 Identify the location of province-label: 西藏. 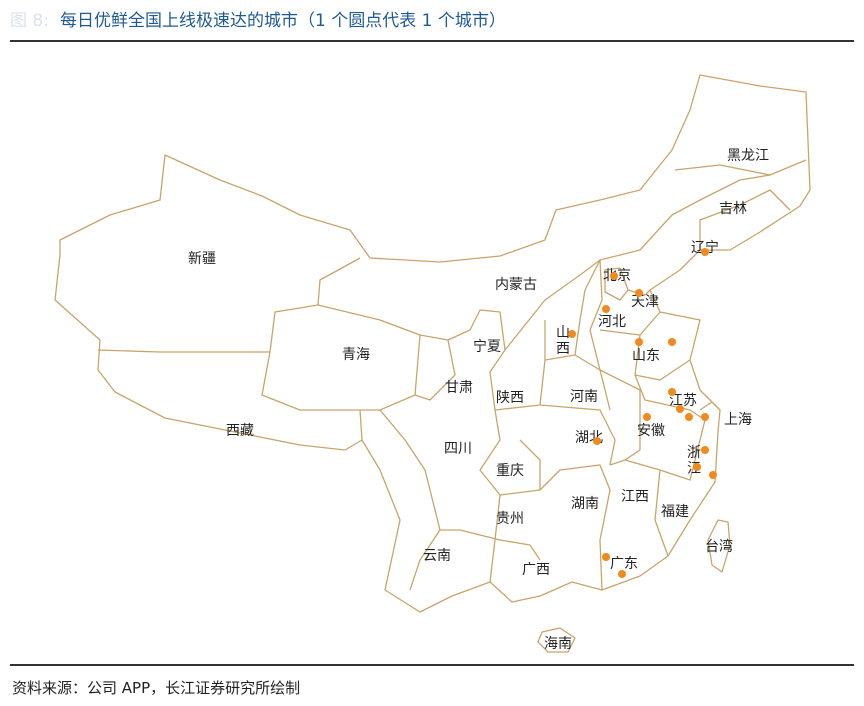
(240, 431).